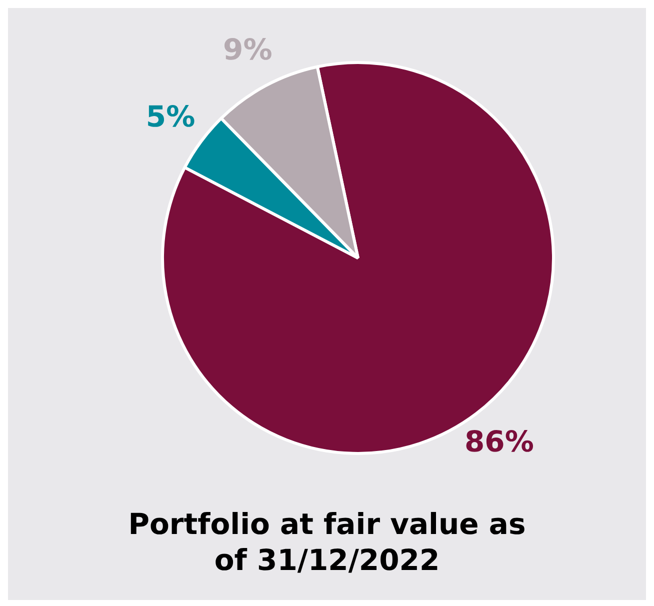 The width and height of the screenshot is (654, 606). Describe the element at coordinates (247, 49) in the screenshot. I see `data-label: 9%` at that location.